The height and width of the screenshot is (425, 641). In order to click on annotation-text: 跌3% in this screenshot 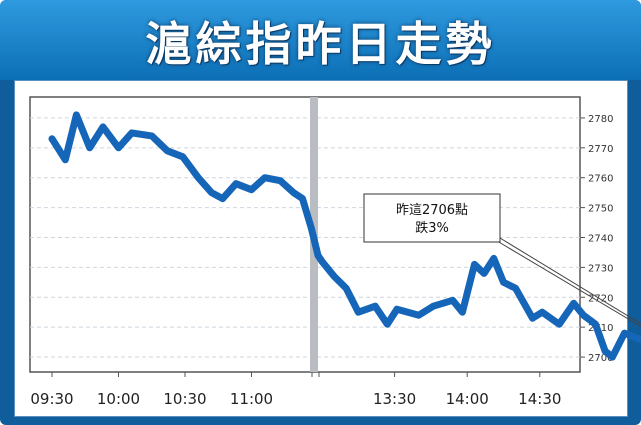, I will do `click(432, 228)`.